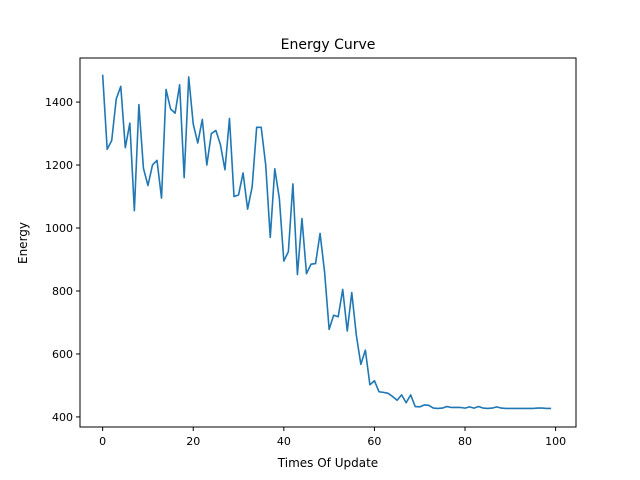 This screenshot has width=640, height=480. I want to click on x-axis: 0 20 40 60 80 100, so click(332, 437).